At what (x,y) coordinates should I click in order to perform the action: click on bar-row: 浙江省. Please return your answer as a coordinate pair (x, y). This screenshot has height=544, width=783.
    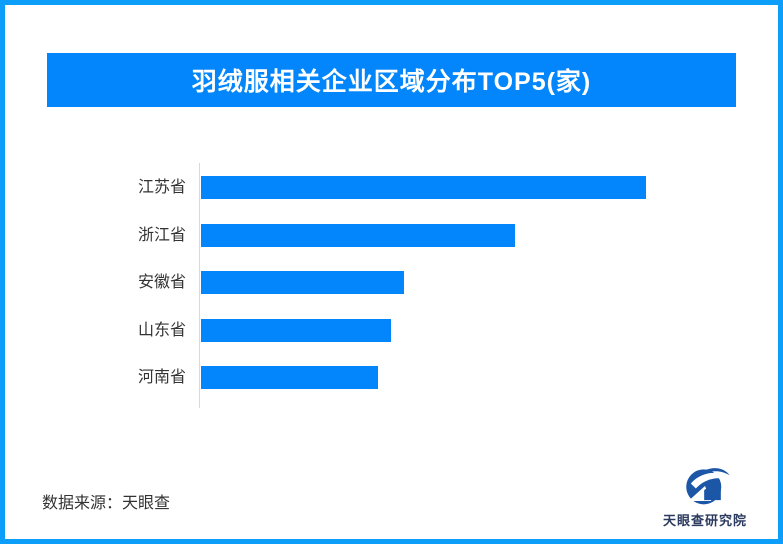
    Looking at the image, I should click on (391, 235).